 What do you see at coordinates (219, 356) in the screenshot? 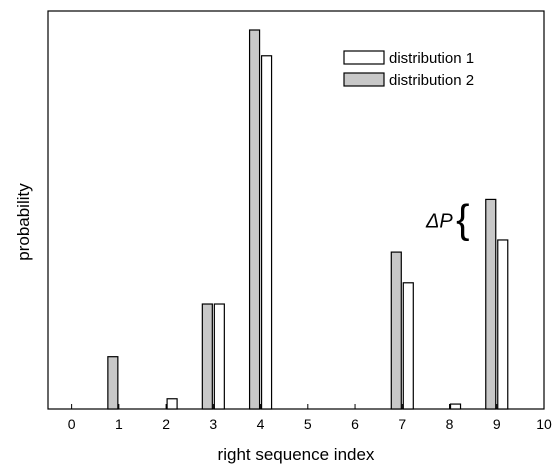
I see `bar-distribution-1-x3` at bounding box center [219, 356].